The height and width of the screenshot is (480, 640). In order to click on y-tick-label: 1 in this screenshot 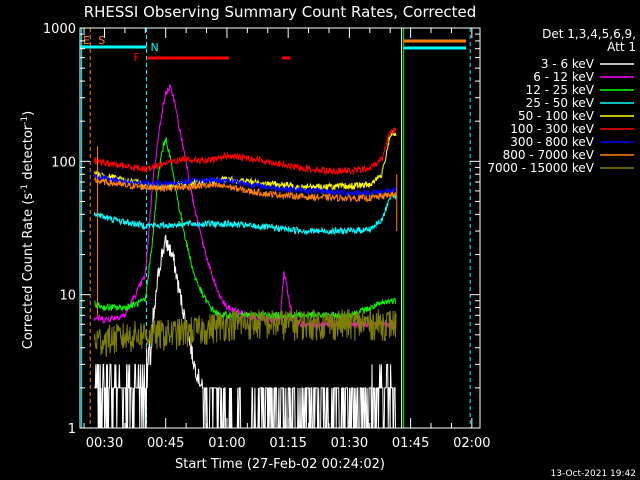, I will do `click(72, 429)`.